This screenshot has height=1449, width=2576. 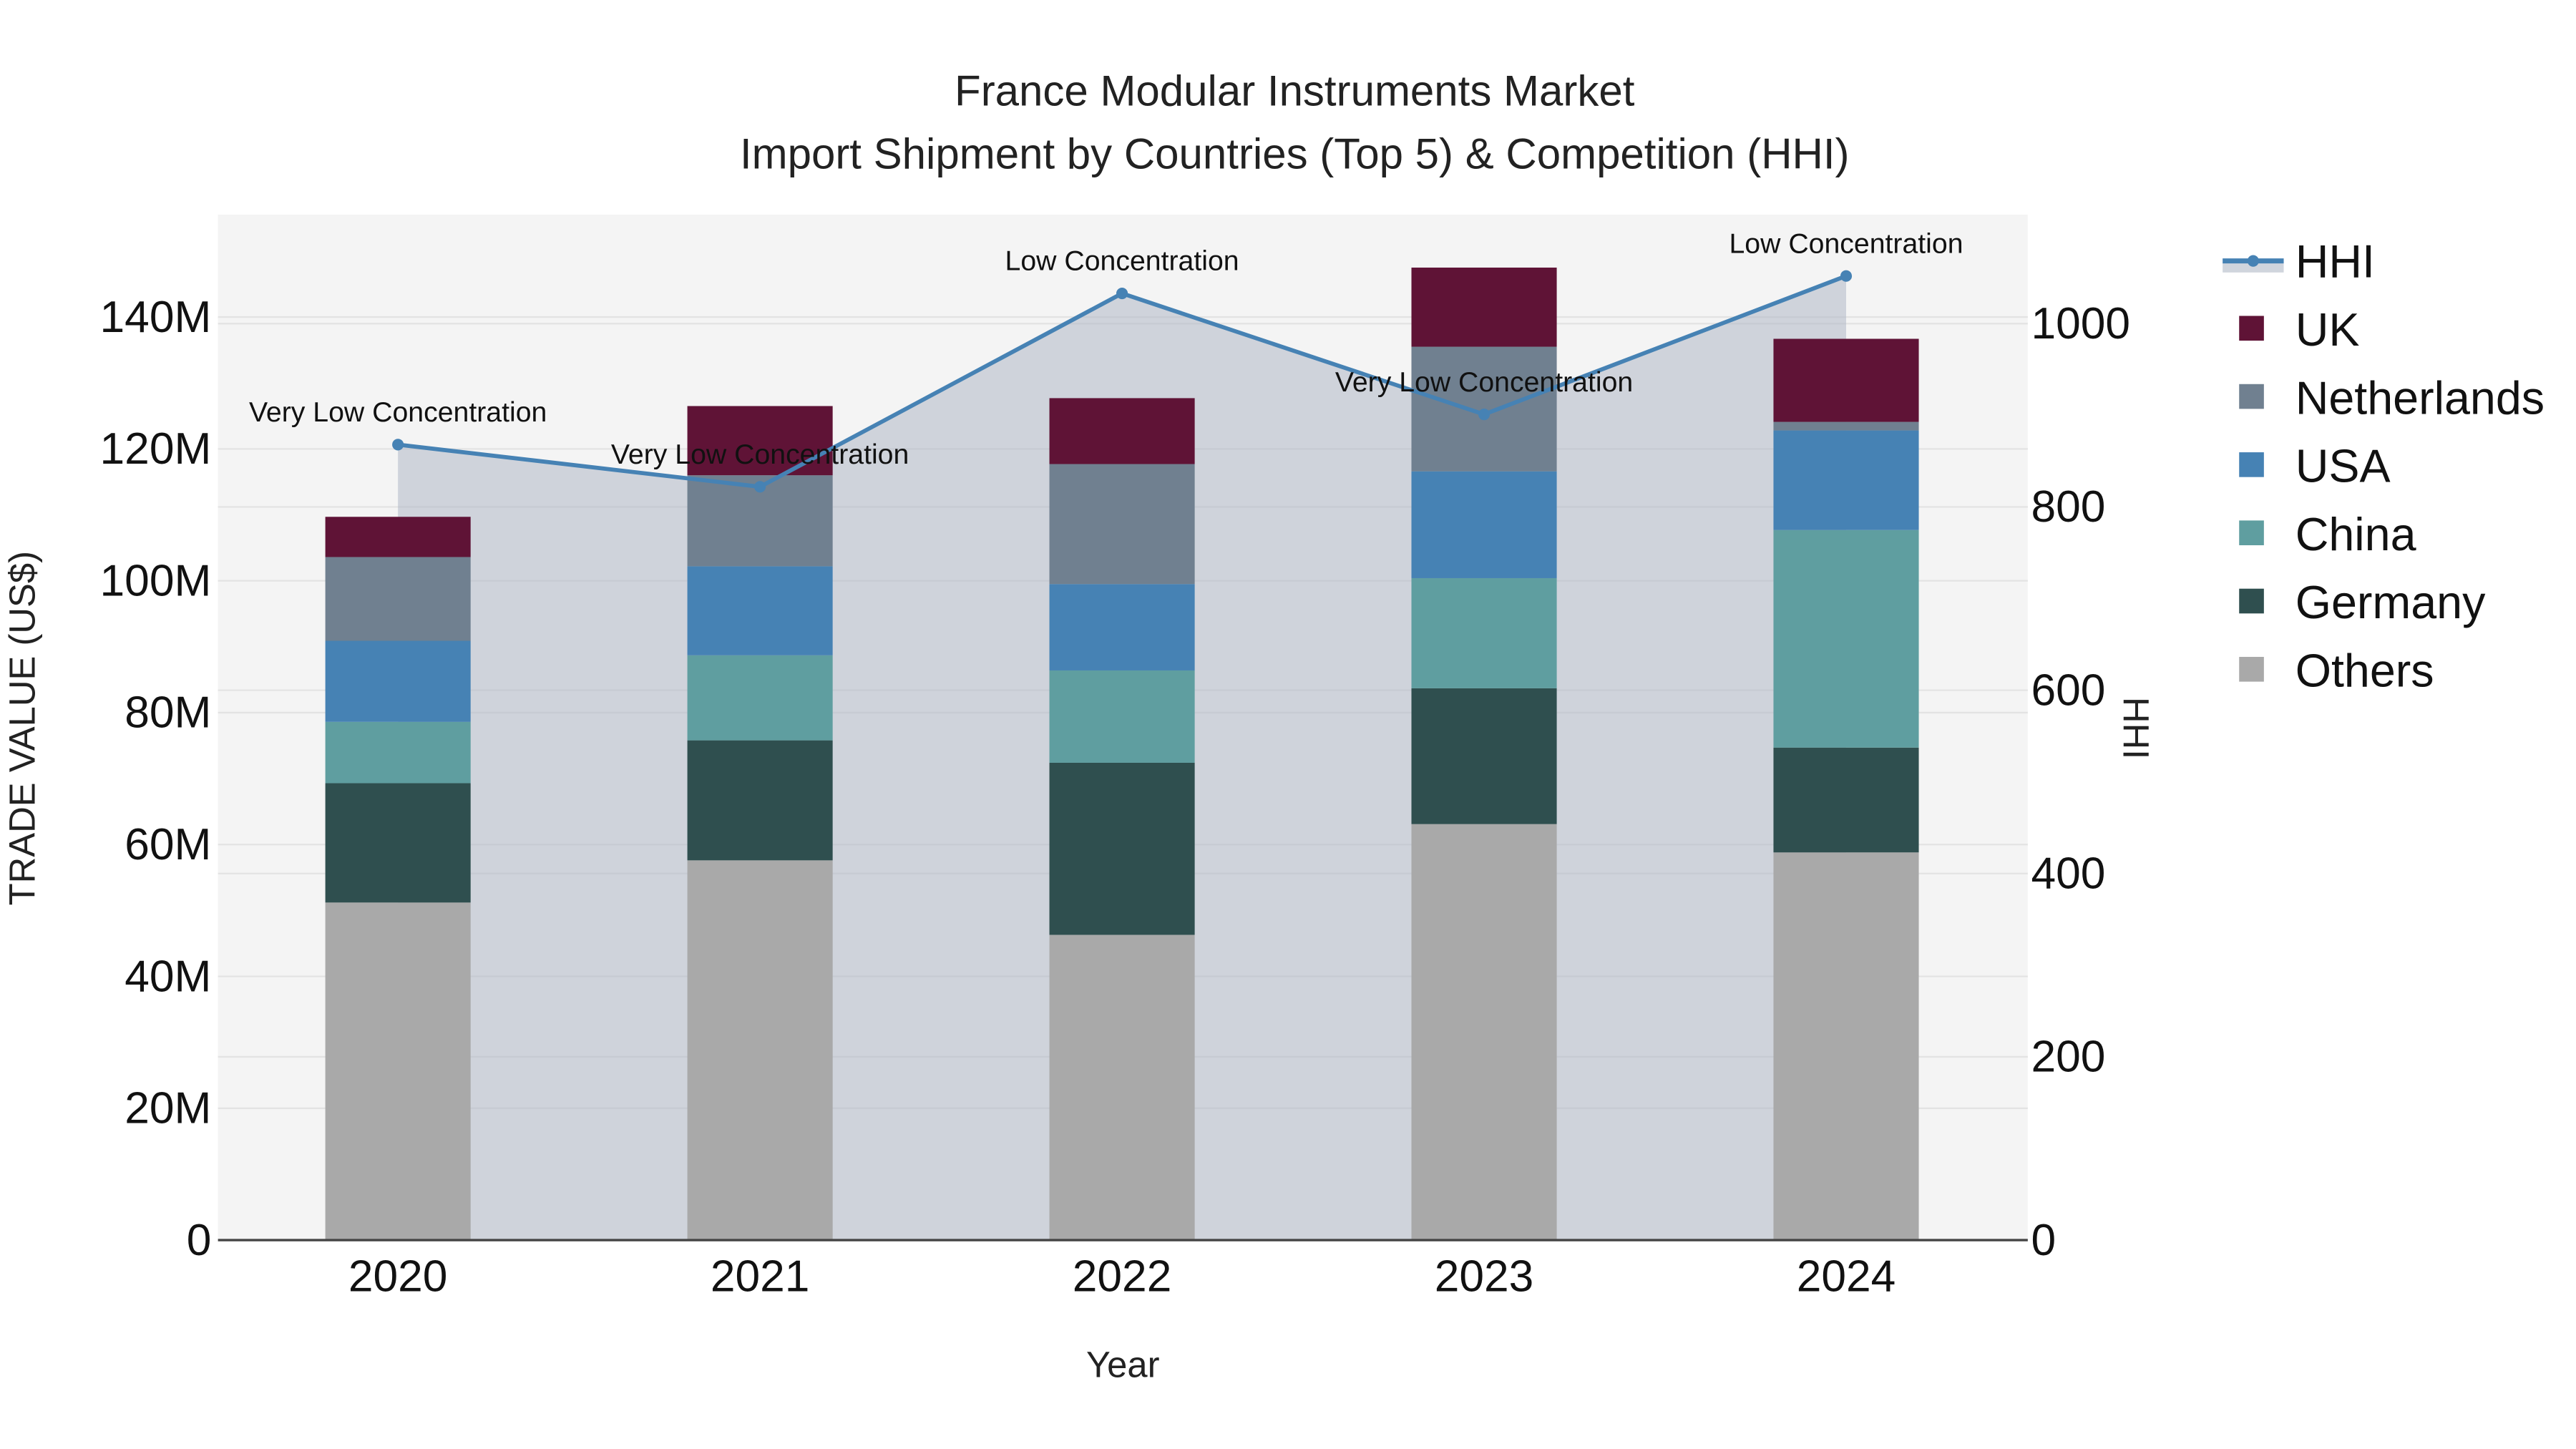 I want to click on bar-group-2020, so click(x=398, y=879).